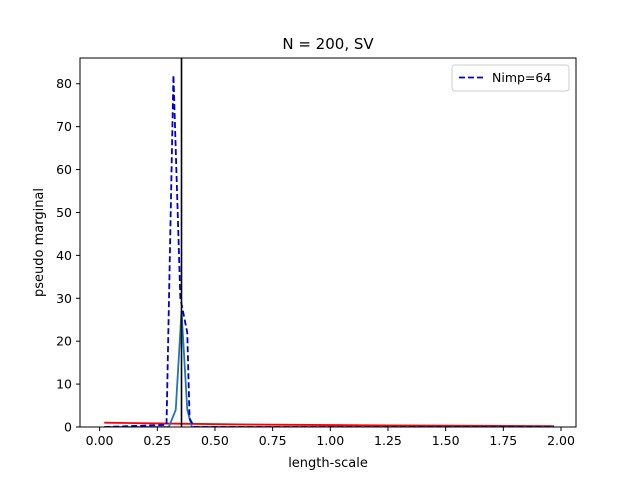  I want to click on legend: Nimp=64, so click(510, 78).